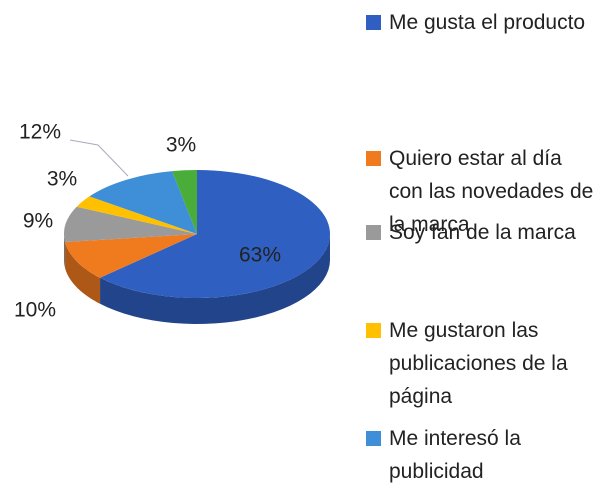 This screenshot has width=601, height=483. Describe the element at coordinates (455, 455) in the screenshot. I see `legend-label: Me interesó la publicidad` at that location.